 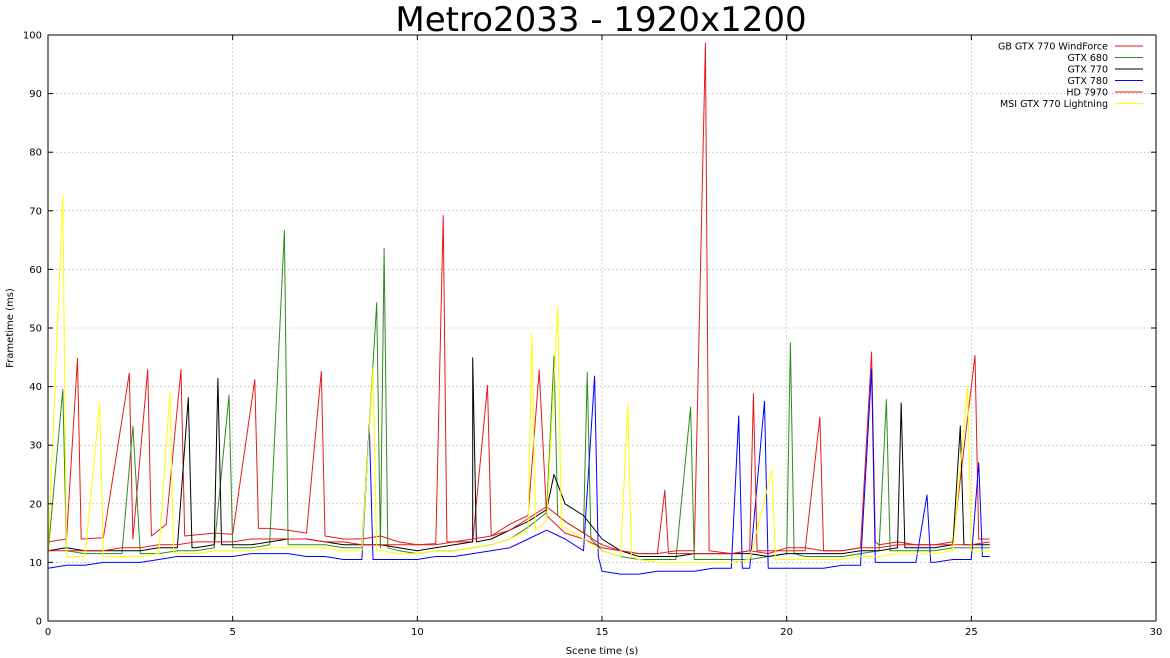 I want to click on y-tick-label: 30, so click(x=35, y=446).